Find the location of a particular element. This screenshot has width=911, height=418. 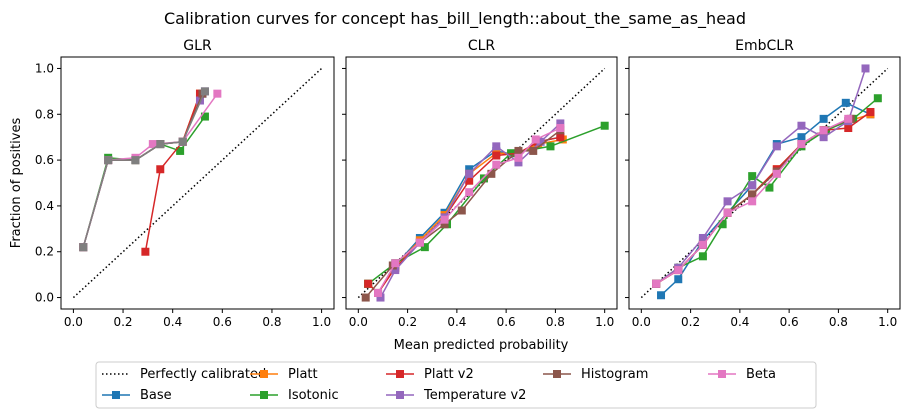

y-tick-label: 0.6 is located at coordinates (44, 160).